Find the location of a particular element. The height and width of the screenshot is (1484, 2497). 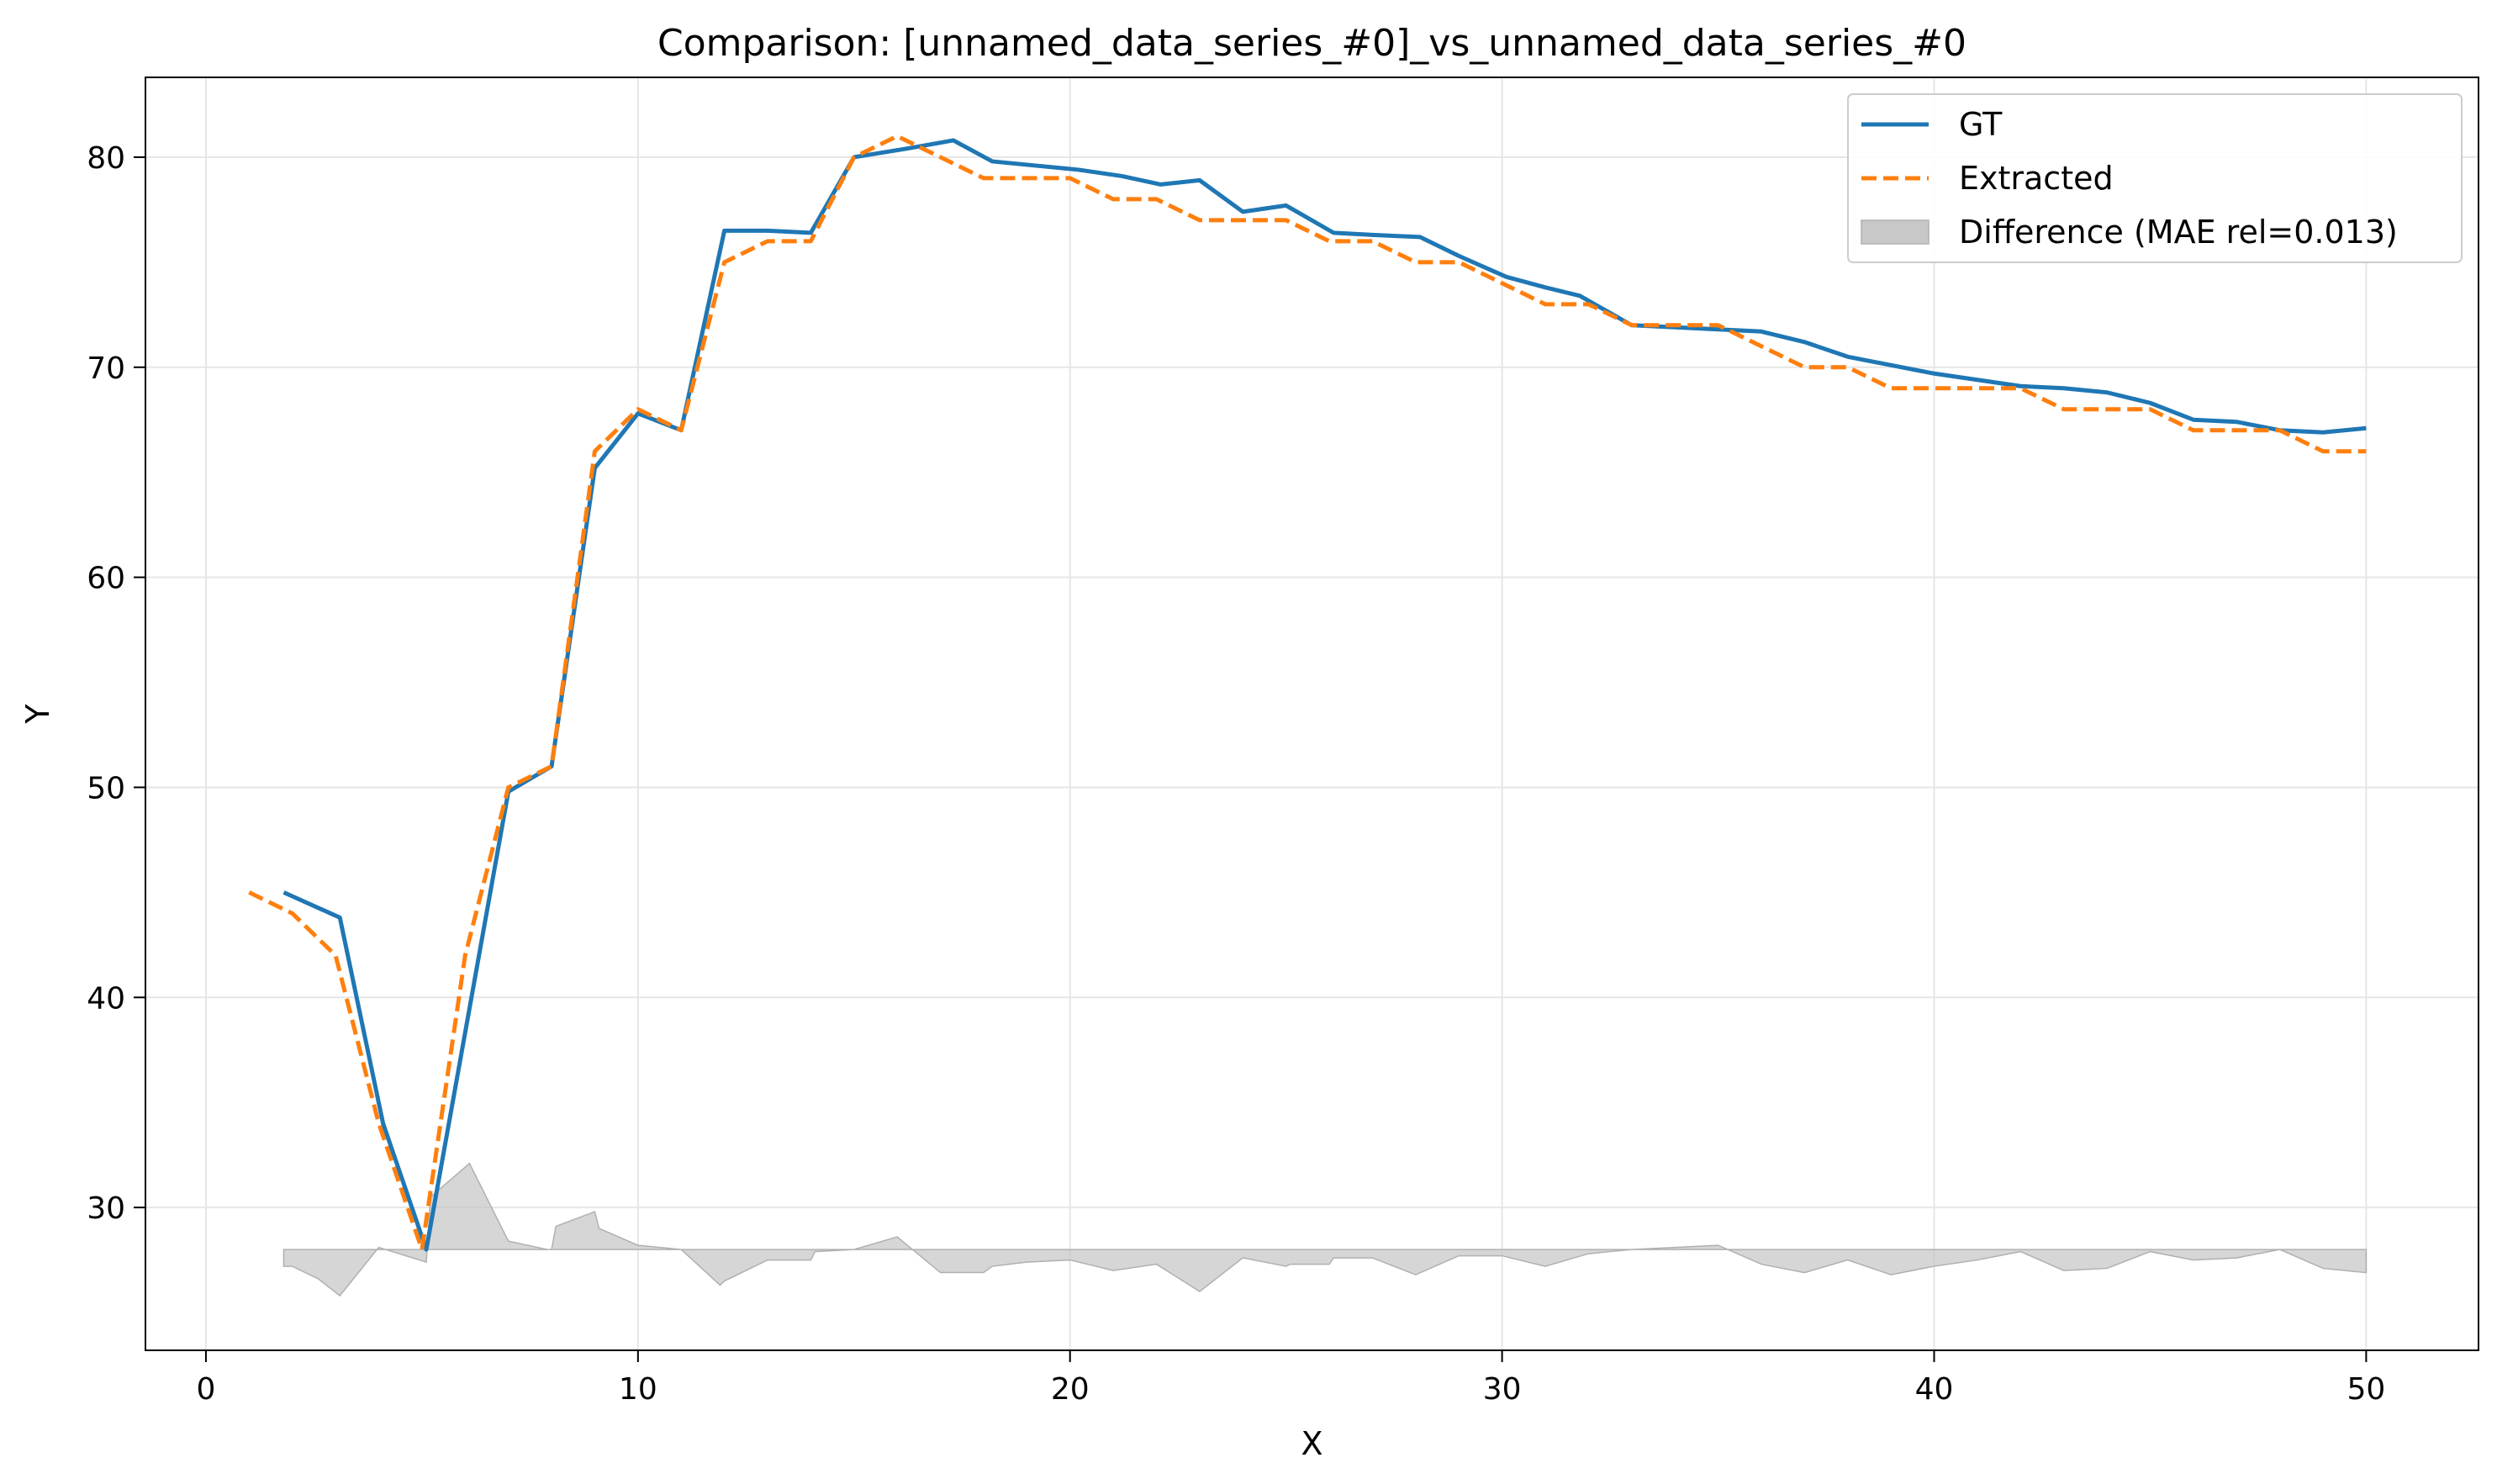

legend-label-difference: Difference (MAE rel=0.013) is located at coordinates (2178, 233).